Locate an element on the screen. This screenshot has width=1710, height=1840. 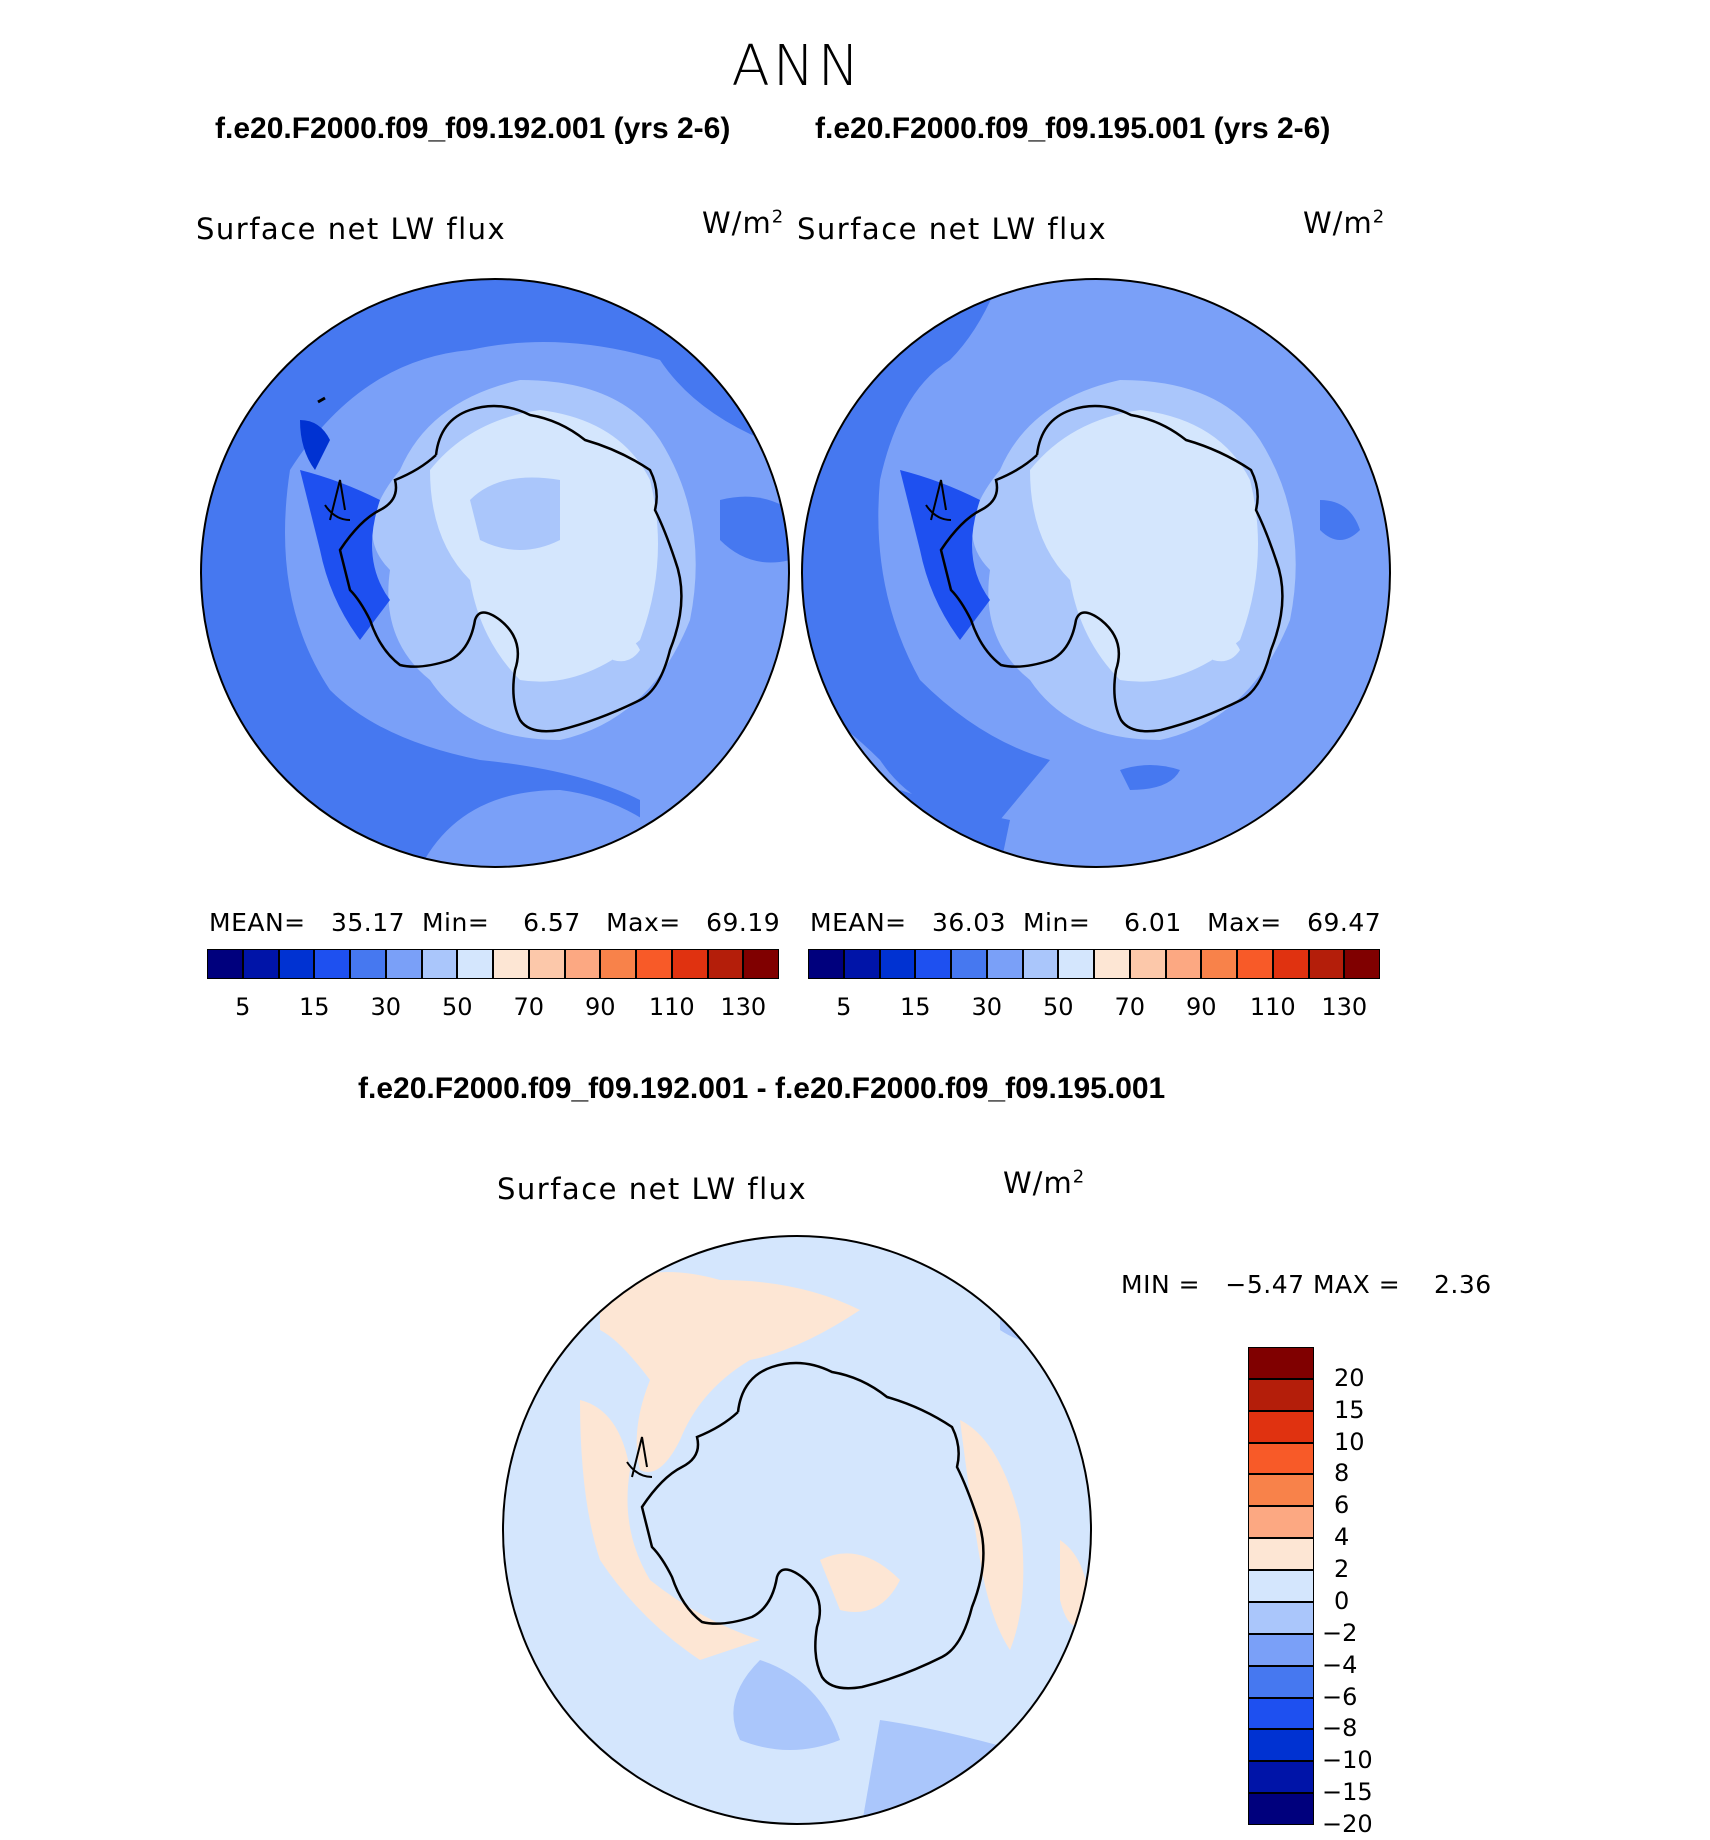
panel-right-stats: MEAN= 36.03 Min= 6.01 Max= 69.47 is located at coordinates (1096, 922).